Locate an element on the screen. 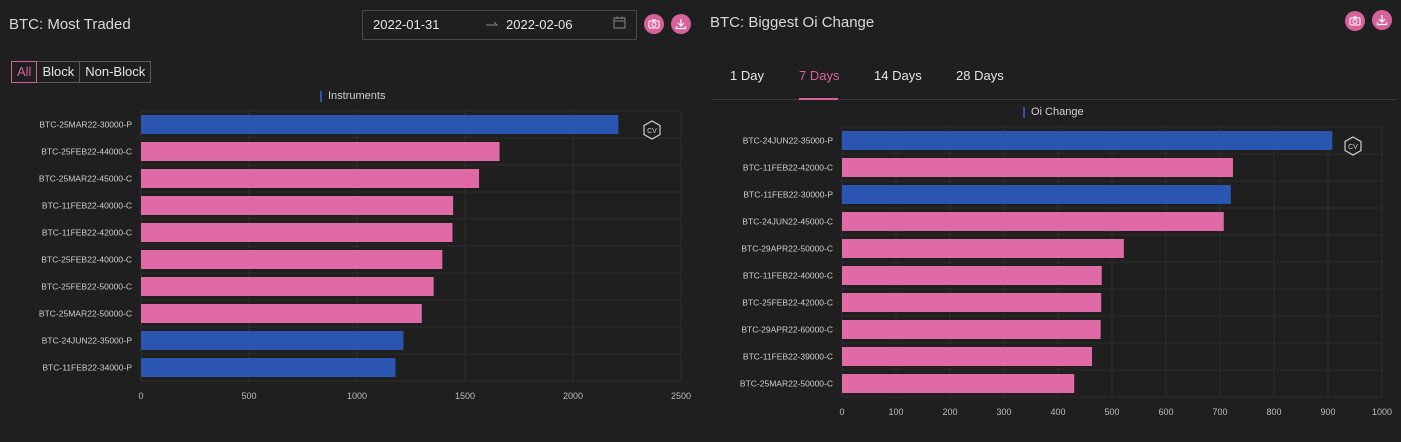 The image size is (1401, 442). panel-title: BTC: Biggest Oi Change is located at coordinates (792, 22).